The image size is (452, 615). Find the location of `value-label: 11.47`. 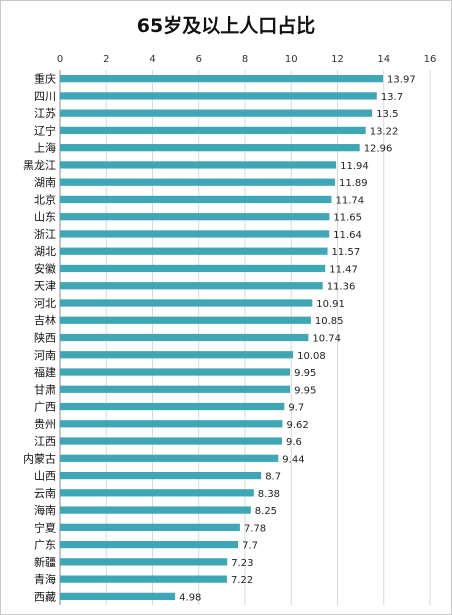

value-label: 11.47 is located at coordinates (343, 269).